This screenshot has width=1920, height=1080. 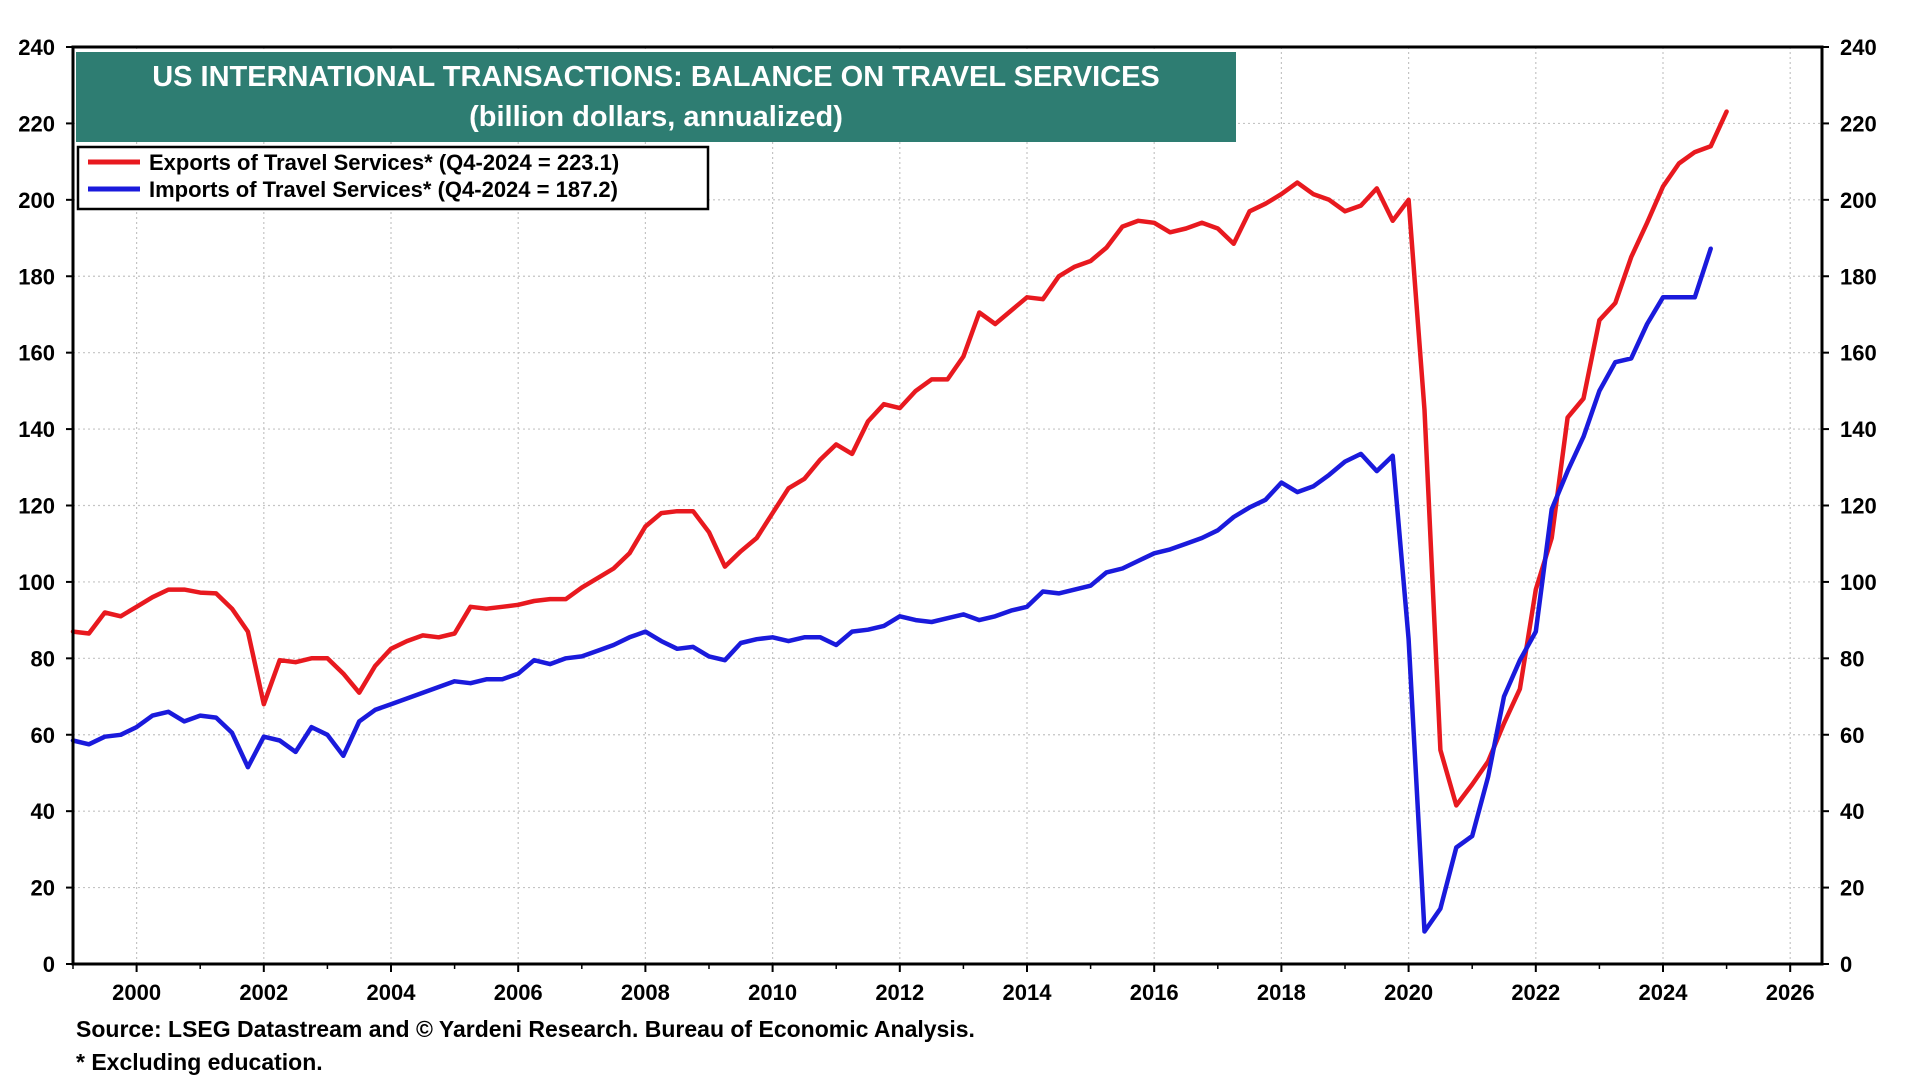 I want to click on y-tick-label-right: 240, so click(x=1858, y=47).